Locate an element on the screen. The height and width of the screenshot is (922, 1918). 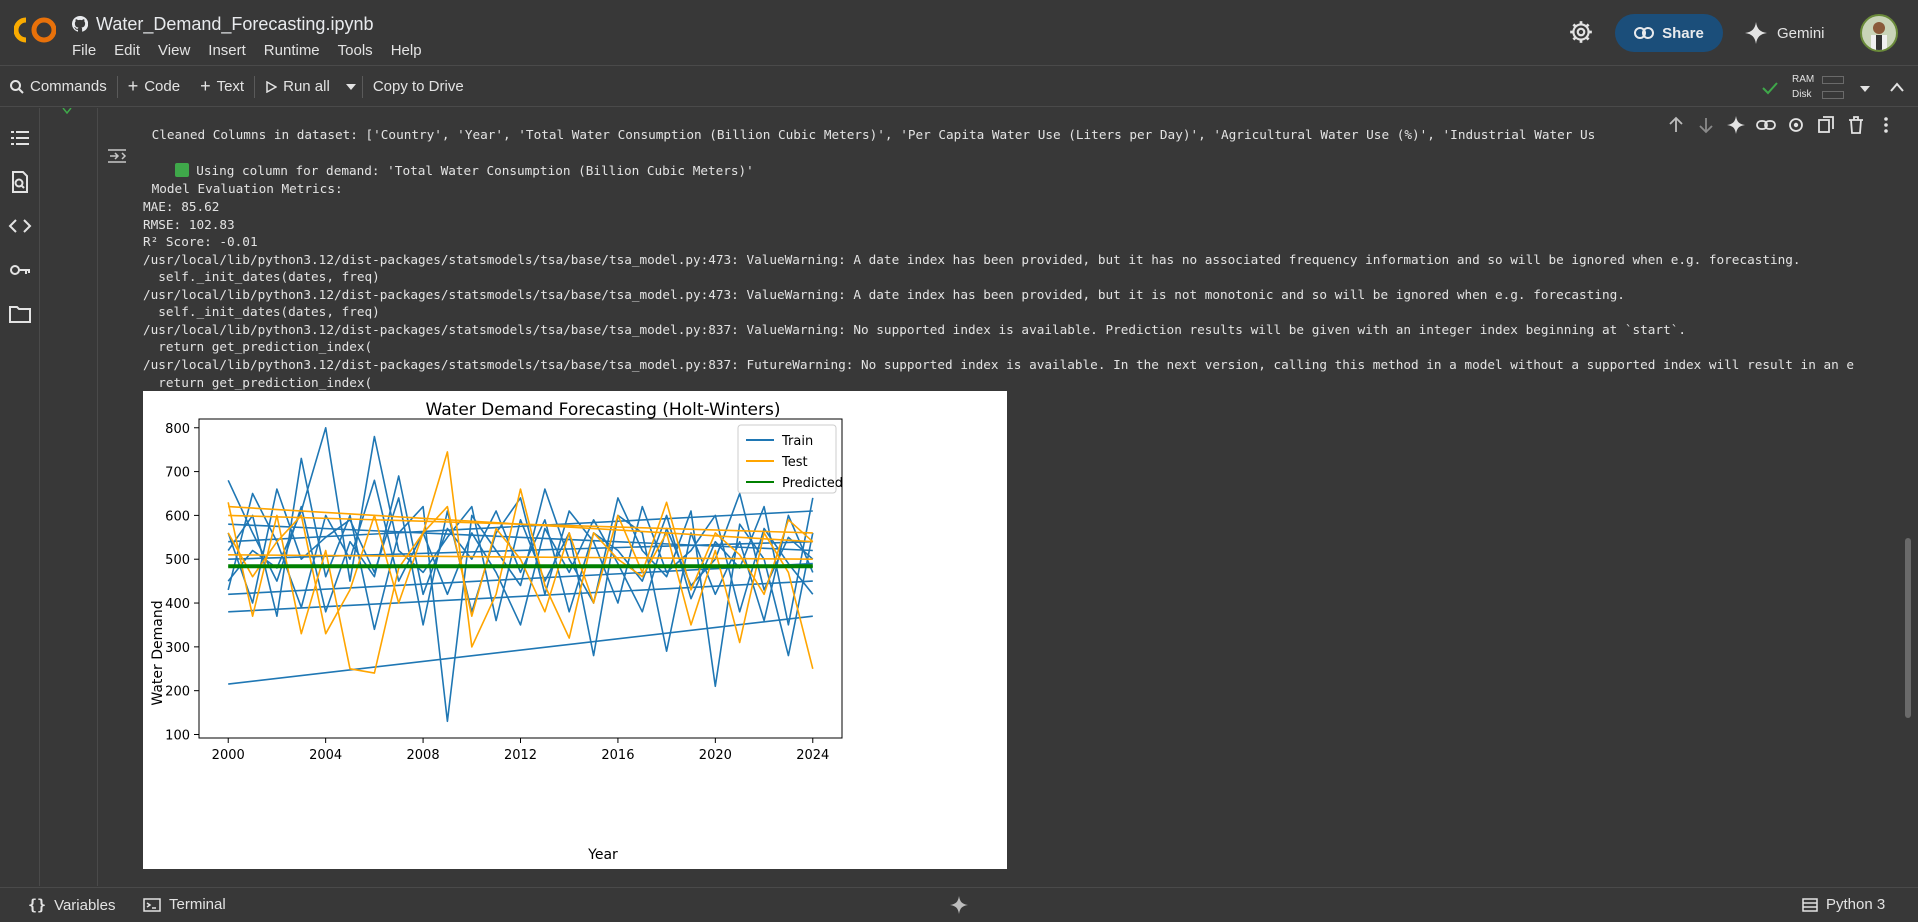
kernel-status: Python 3 is located at coordinates (1843, 904).